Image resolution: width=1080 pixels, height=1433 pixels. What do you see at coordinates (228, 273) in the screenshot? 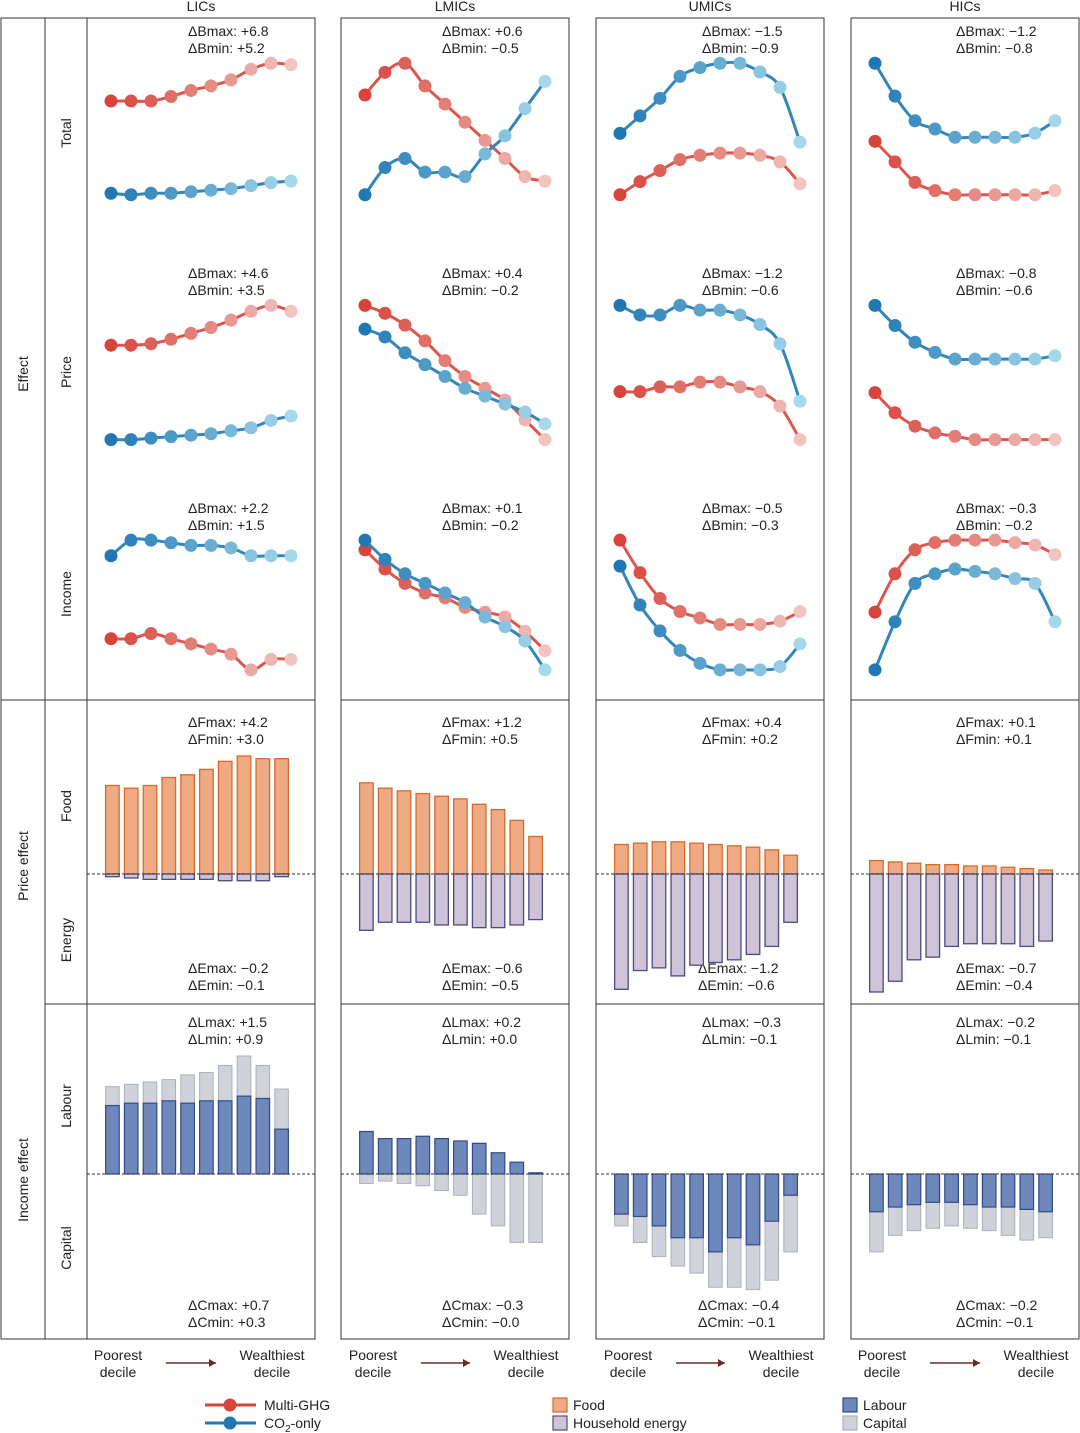
I see `annotation-text: ΔBmax: +4.6` at bounding box center [228, 273].